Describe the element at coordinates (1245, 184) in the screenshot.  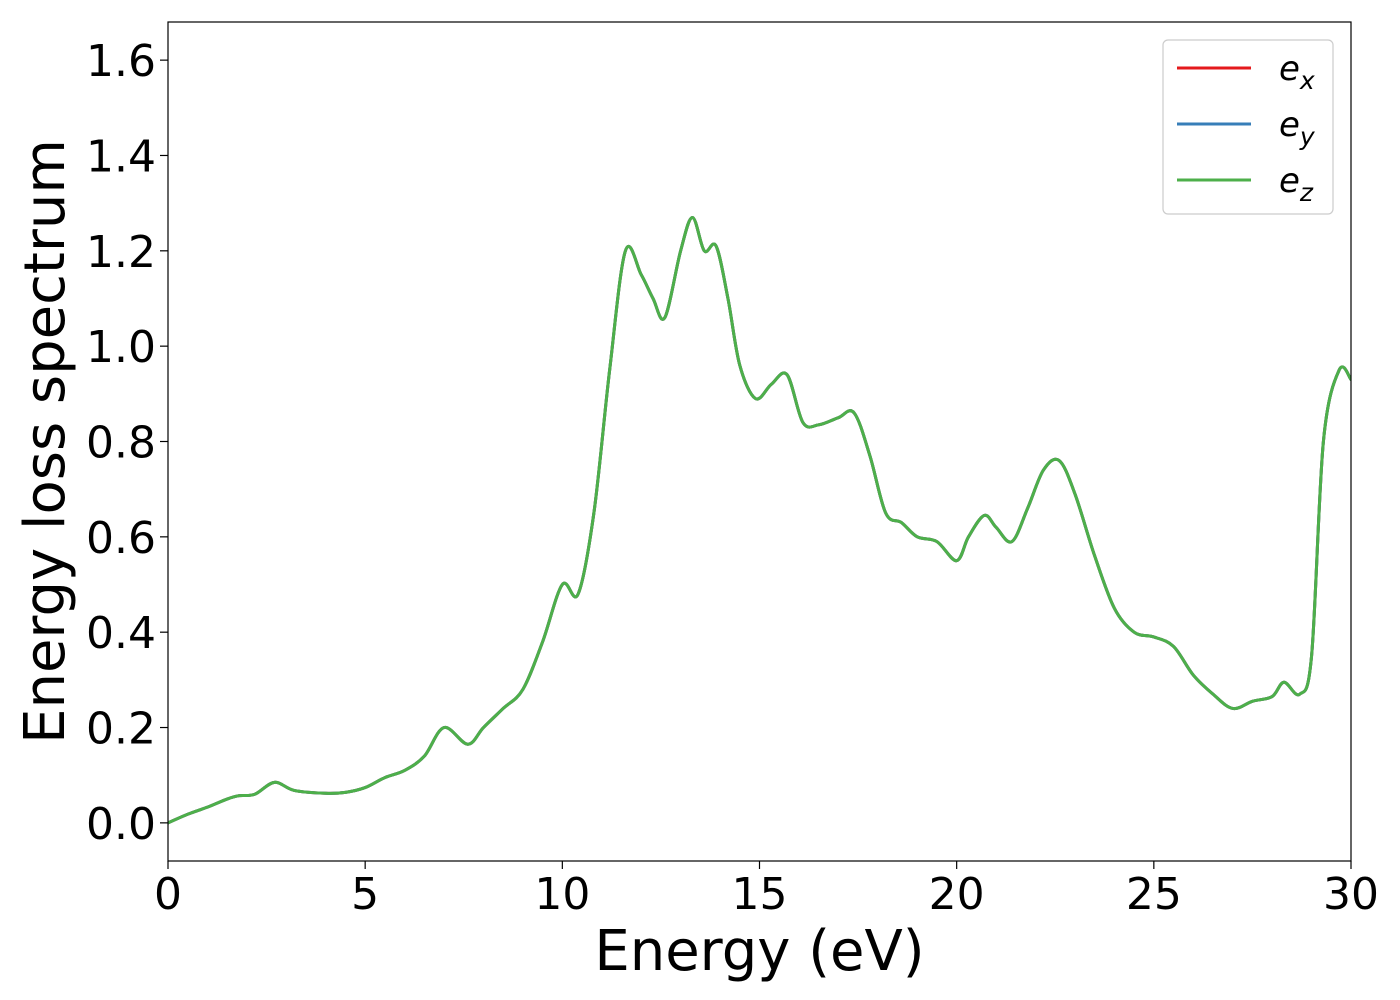
I see `legend-item-ez: ez` at that location.